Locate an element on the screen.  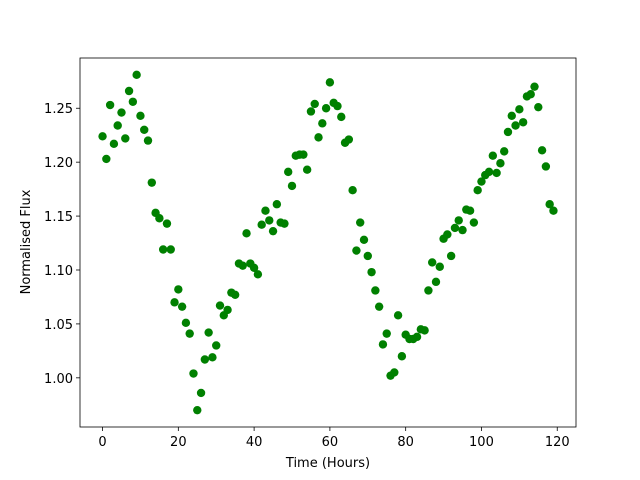
x-tick-label: 20 is located at coordinates (178, 442).